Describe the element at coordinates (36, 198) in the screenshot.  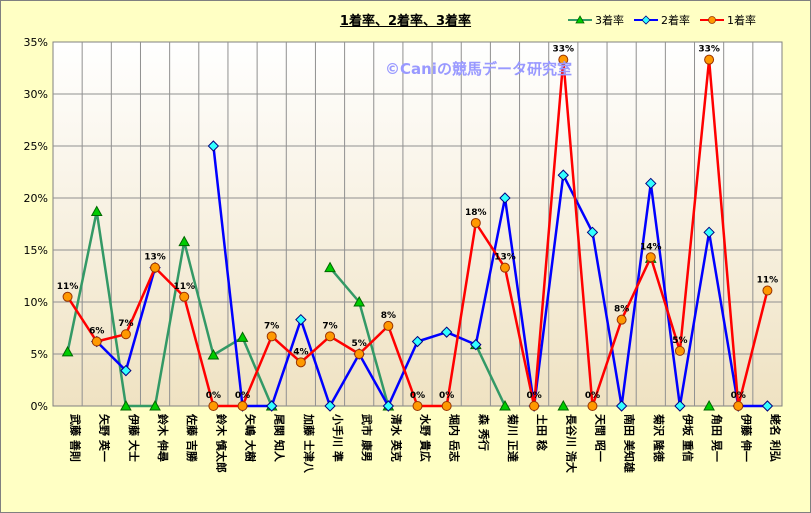
I see `y-tick-label: 20%` at that location.